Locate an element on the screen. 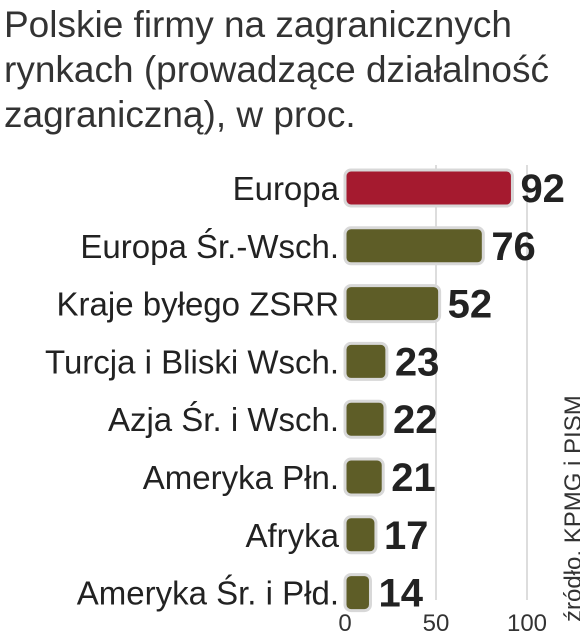 The height and width of the screenshot is (640, 580). title-line-1: Polskie firmy na zagranicznych is located at coordinates (258, 24).